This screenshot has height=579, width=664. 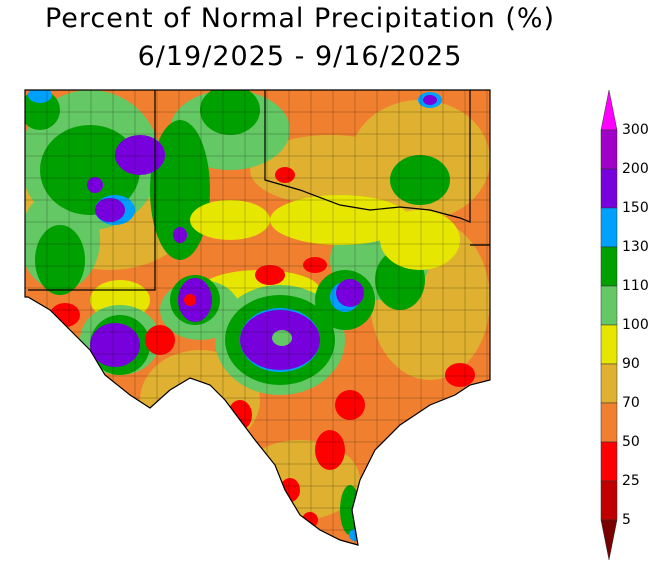 What do you see at coordinates (635, 208) in the screenshot?
I see `legend-label: 150` at bounding box center [635, 208].